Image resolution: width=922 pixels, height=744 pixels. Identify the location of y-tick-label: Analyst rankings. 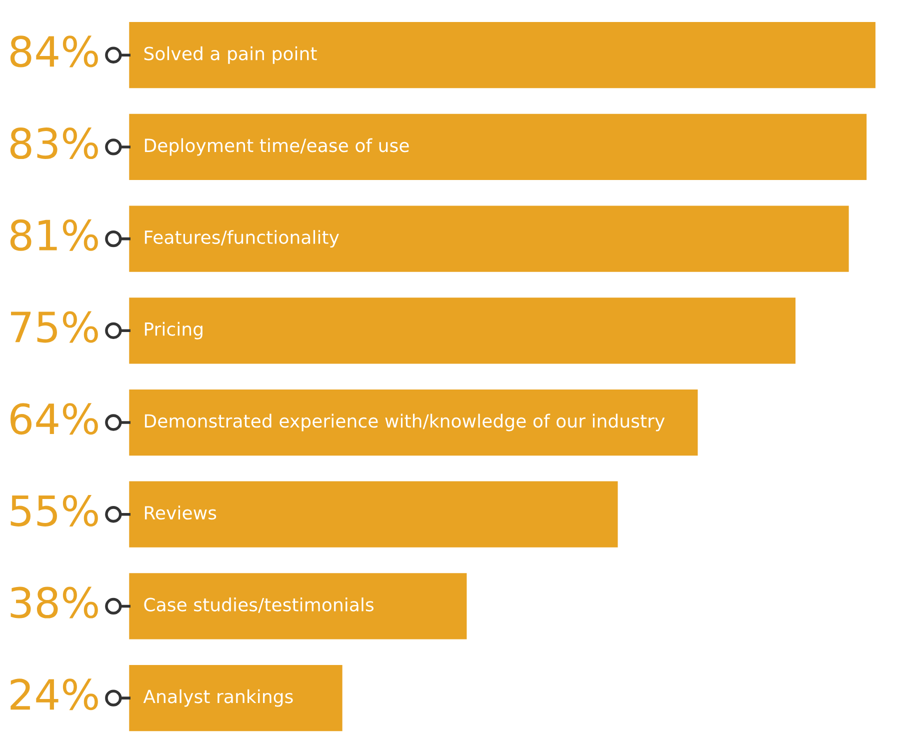
(218, 698).